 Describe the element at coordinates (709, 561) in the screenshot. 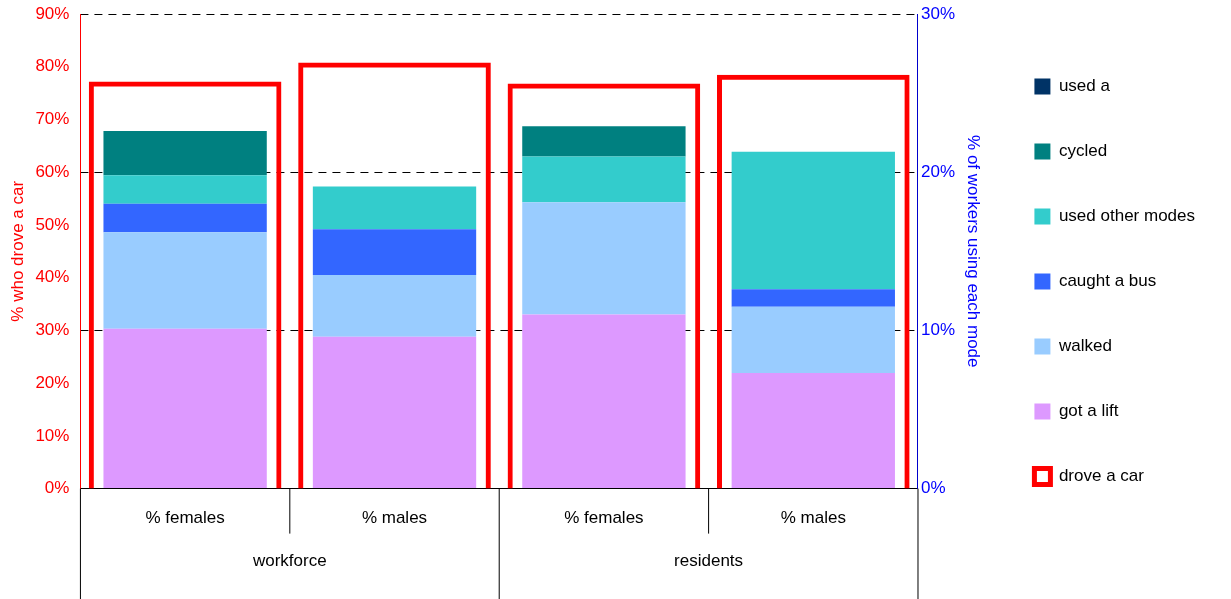

I see `text: residents` at that location.